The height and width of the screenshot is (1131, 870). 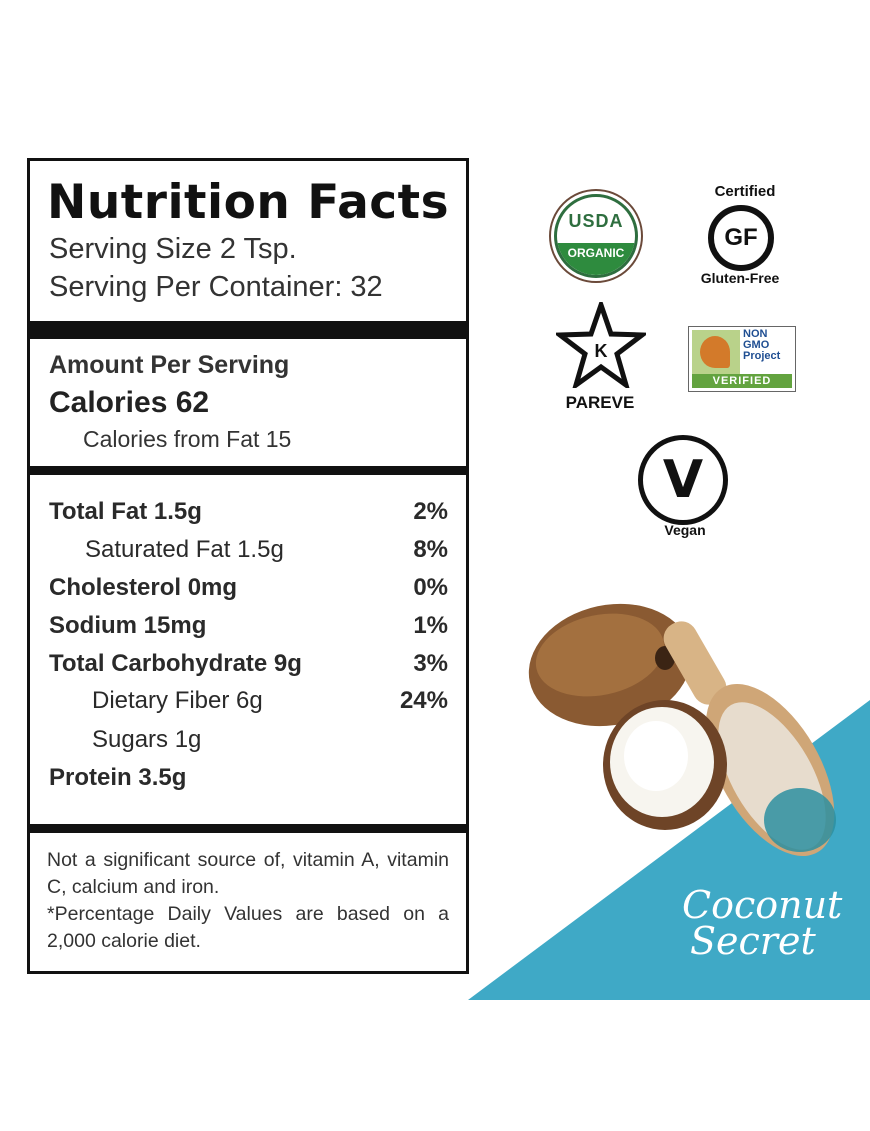 What do you see at coordinates (762, 905) in the screenshot?
I see `brand-line-1: Coconut` at bounding box center [762, 905].